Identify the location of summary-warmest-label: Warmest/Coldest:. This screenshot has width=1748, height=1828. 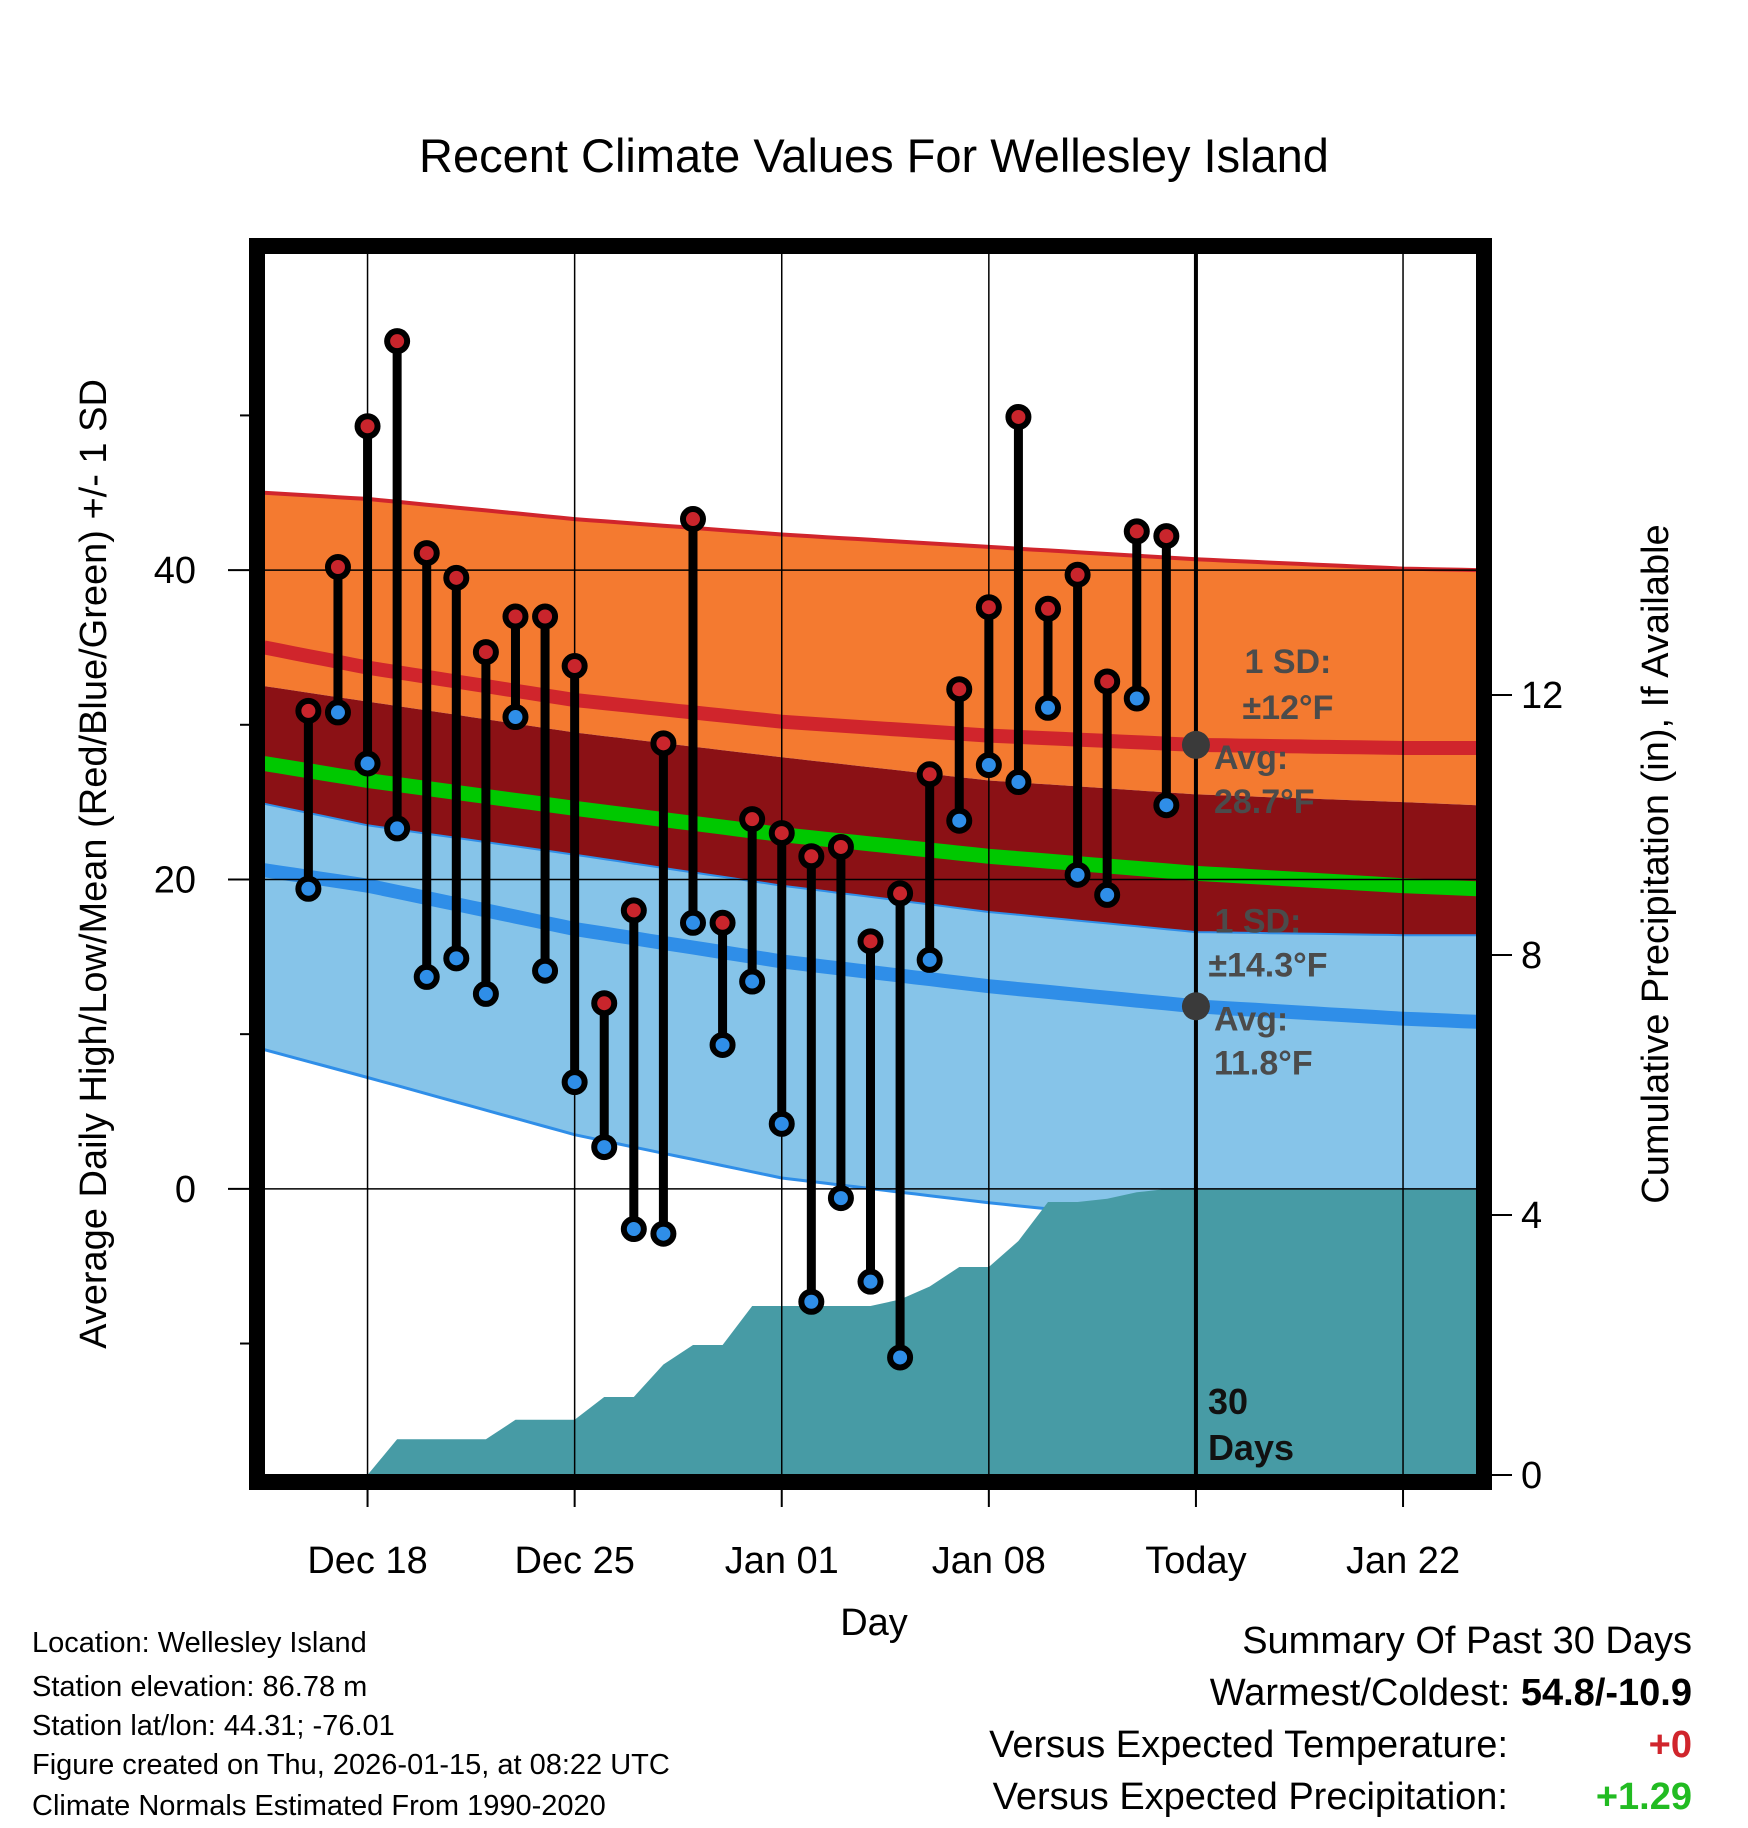
(1360, 1693).